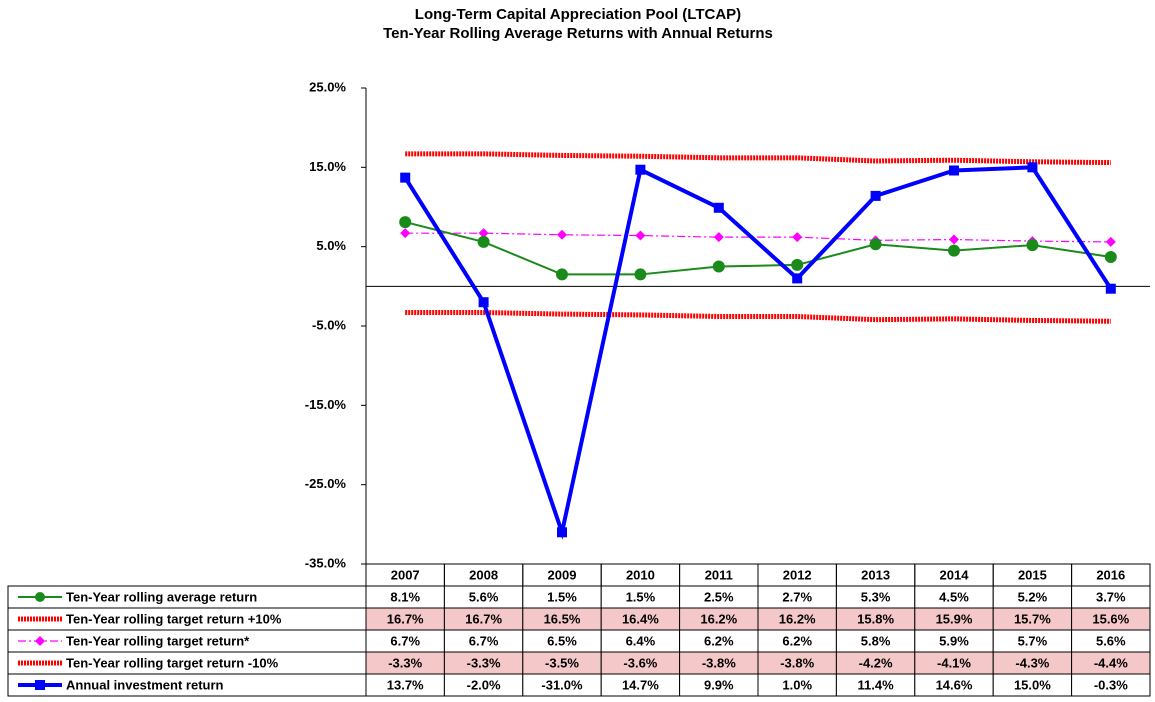 The width and height of the screenshot is (1155, 702). I want to click on table-value: 6.5%, so click(562, 640).